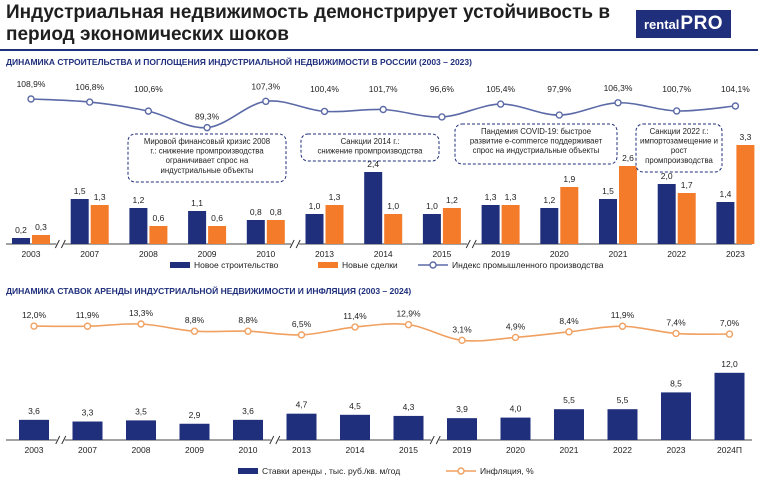  Describe the element at coordinates (355, 316) in the screenshot. I see `inflation-label: 11,4%` at that location.